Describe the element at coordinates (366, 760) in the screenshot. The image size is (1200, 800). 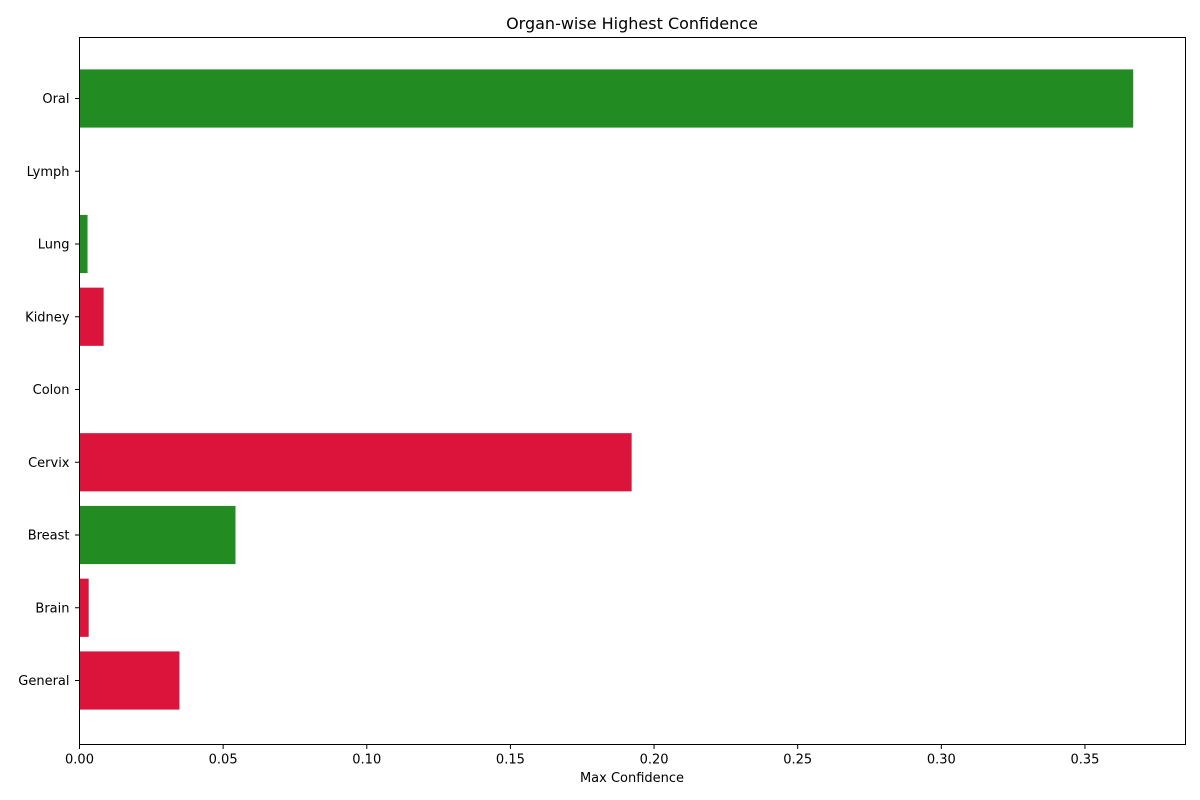
I see `x-tick-label: 0.10` at that location.